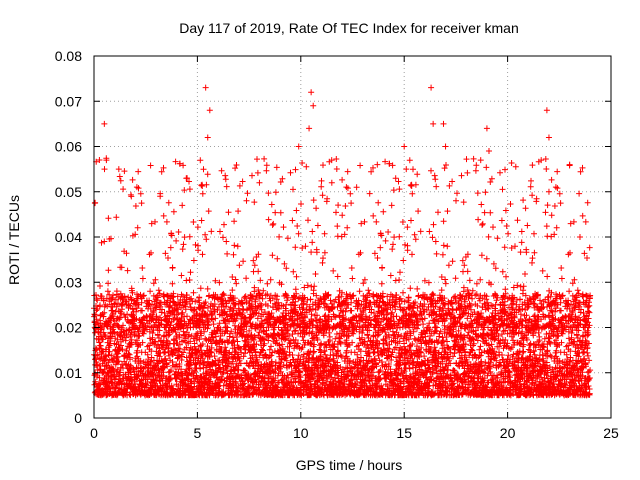 This screenshot has width=640, height=480. Describe the element at coordinates (68, 56) in the screenshot. I see `y-tick-label: 0.08` at that location.